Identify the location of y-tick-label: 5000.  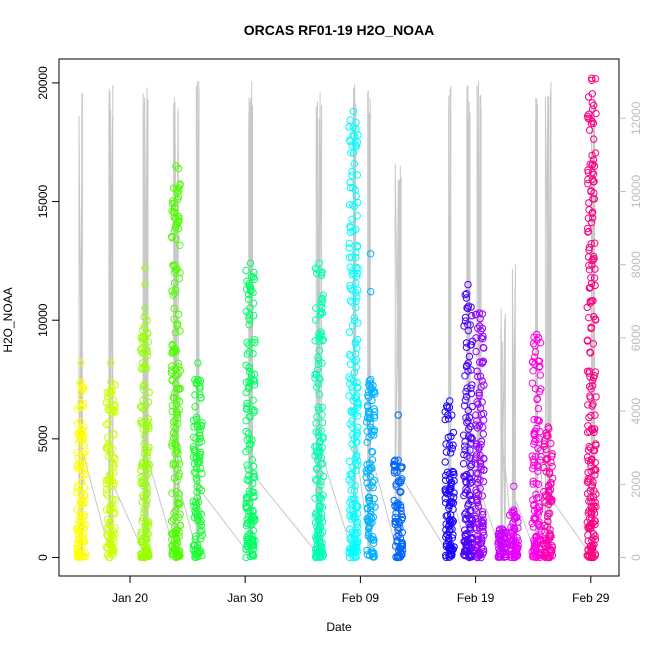
(43, 438).